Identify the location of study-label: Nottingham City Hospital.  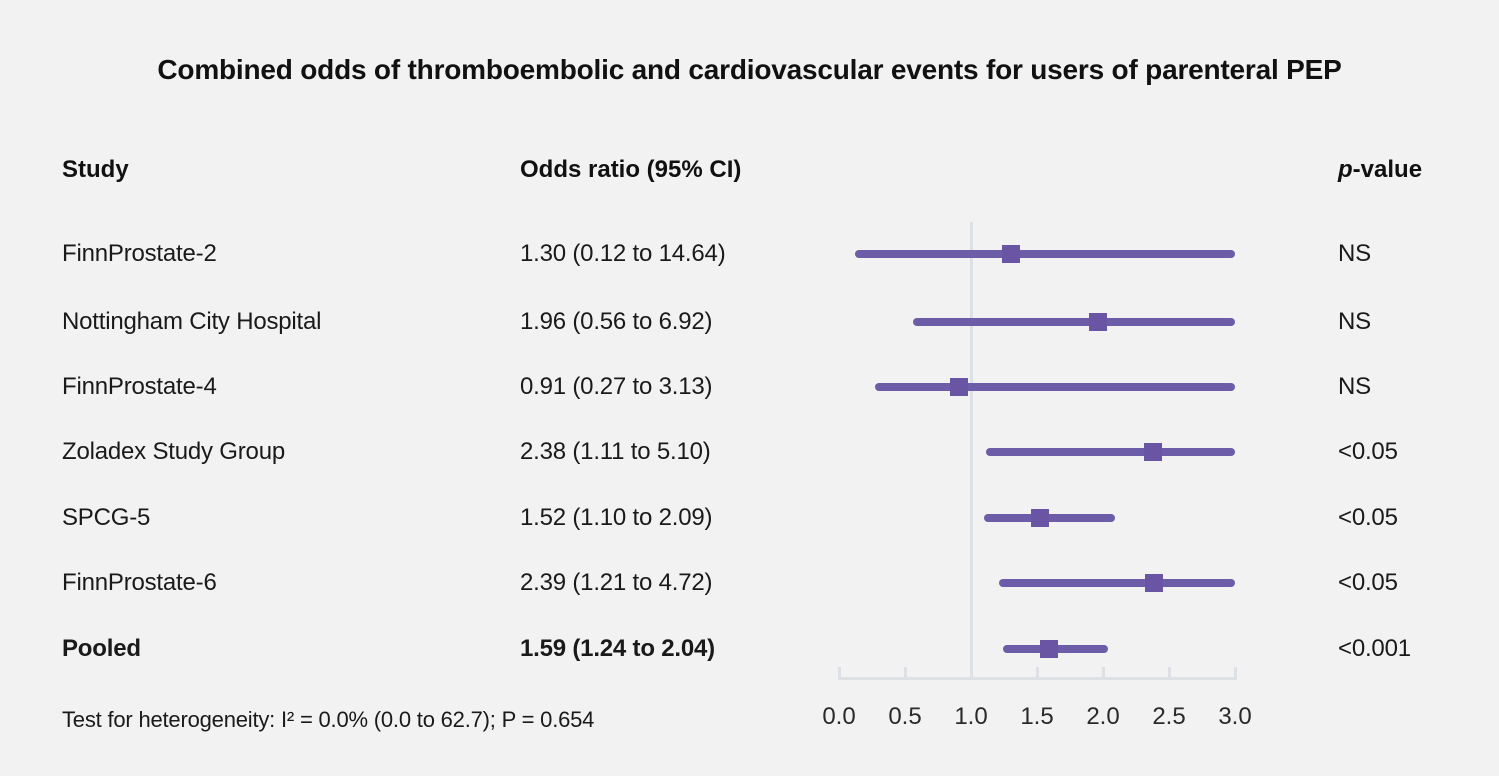
(192, 321).